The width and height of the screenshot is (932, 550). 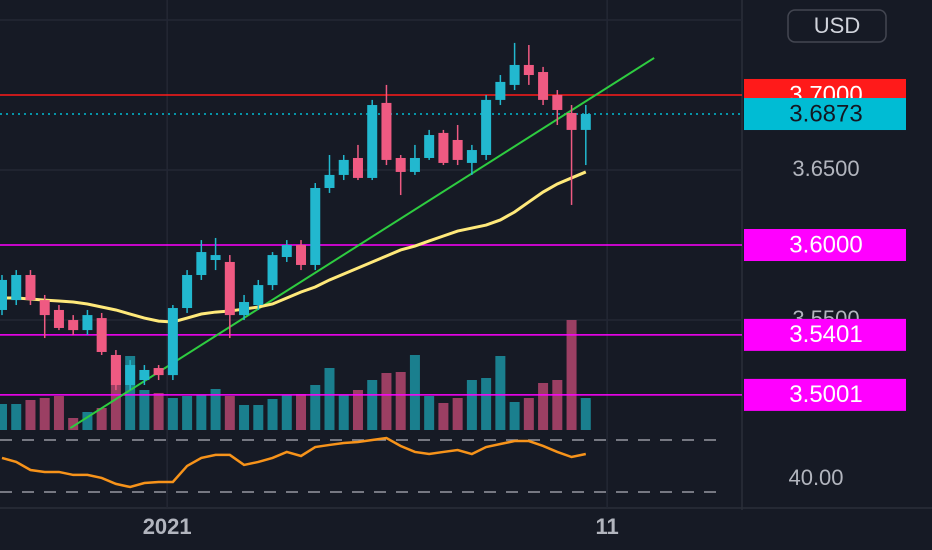 I want to click on price-tag-label: 3.5401, so click(x=825, y=334).